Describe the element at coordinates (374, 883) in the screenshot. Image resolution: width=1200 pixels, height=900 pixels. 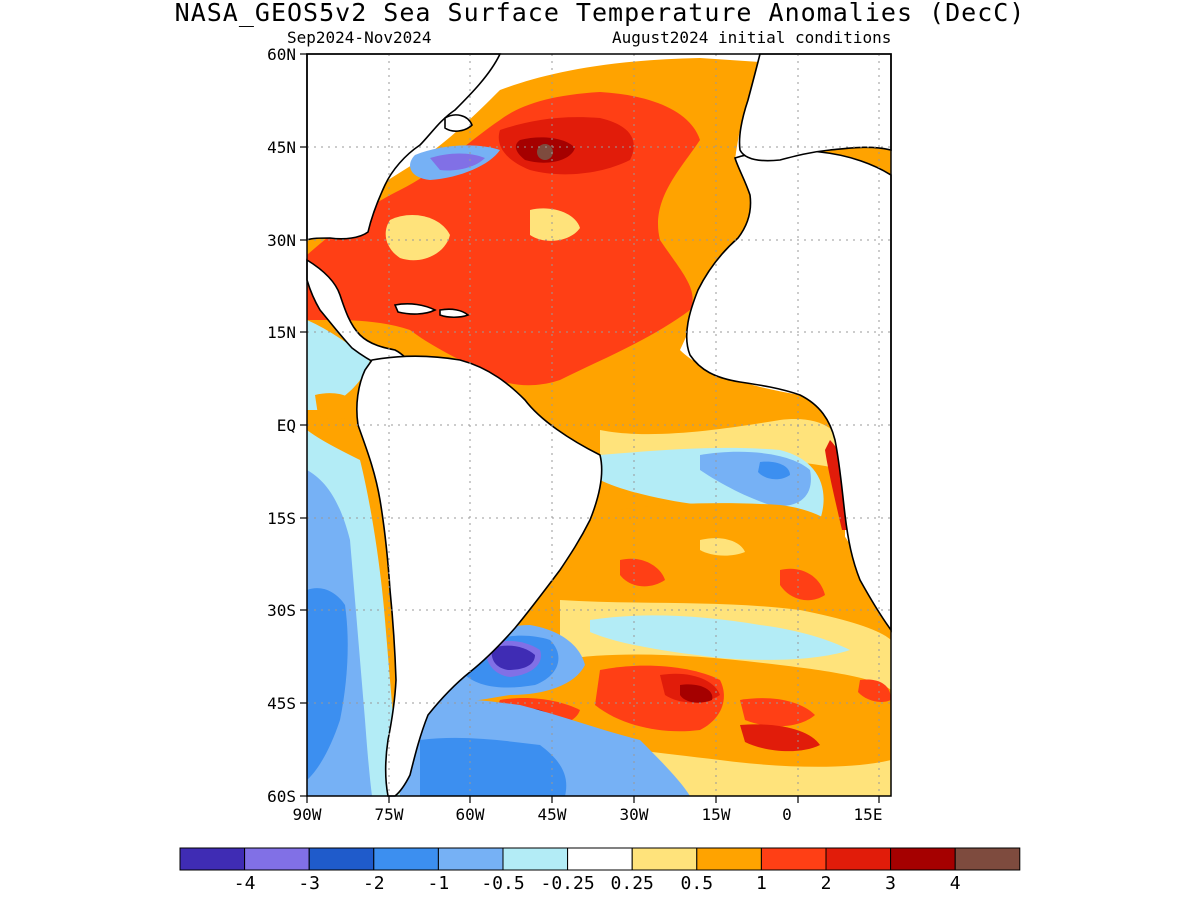
I see `colorbar-label: -2` at that location.